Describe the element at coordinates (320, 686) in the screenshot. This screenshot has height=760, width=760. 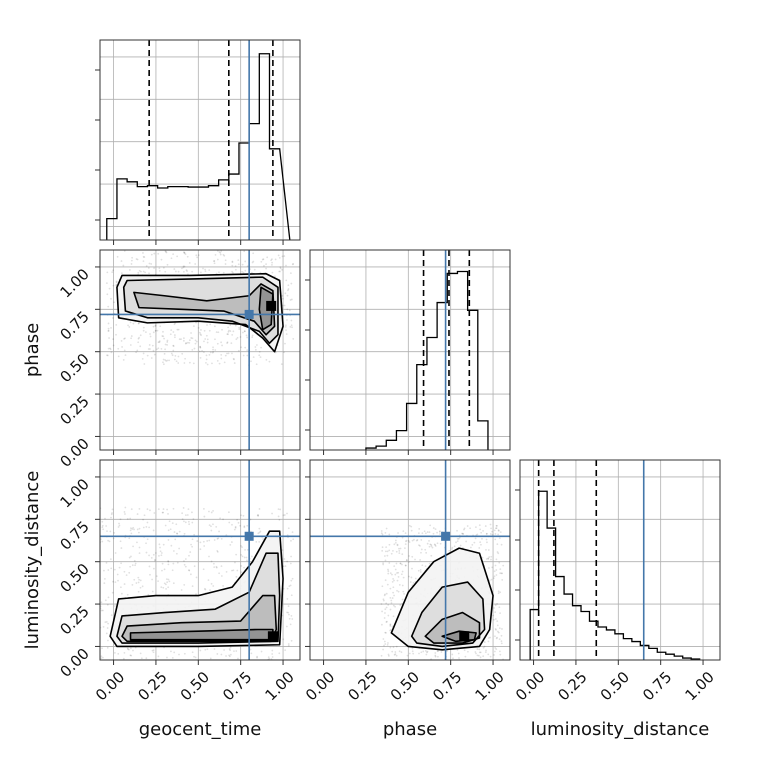
I see `x-tick-label: 0.00` at that location.